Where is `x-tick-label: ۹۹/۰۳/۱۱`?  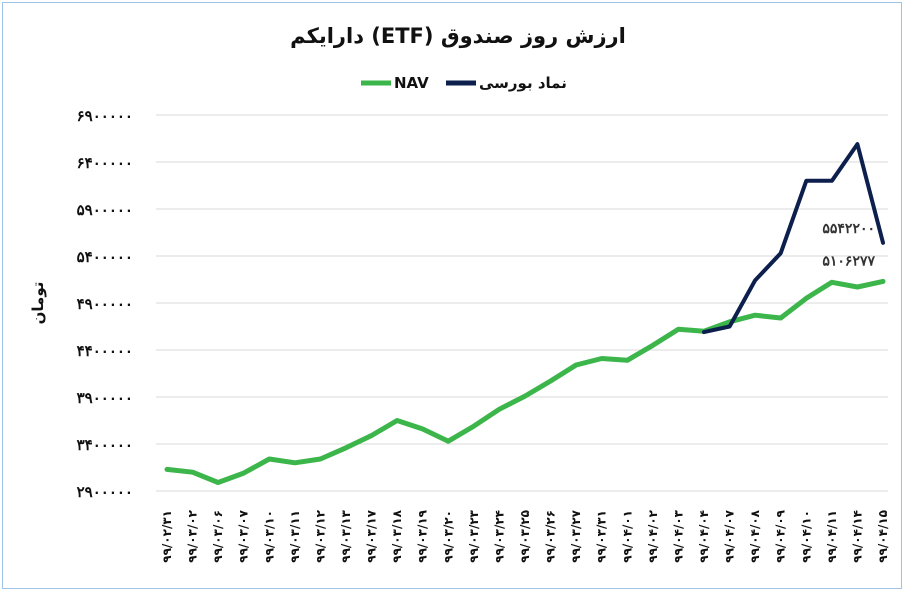 x-tick-label: ۹۹/۰۳/۱۱ is located at coordinates (295, 536).